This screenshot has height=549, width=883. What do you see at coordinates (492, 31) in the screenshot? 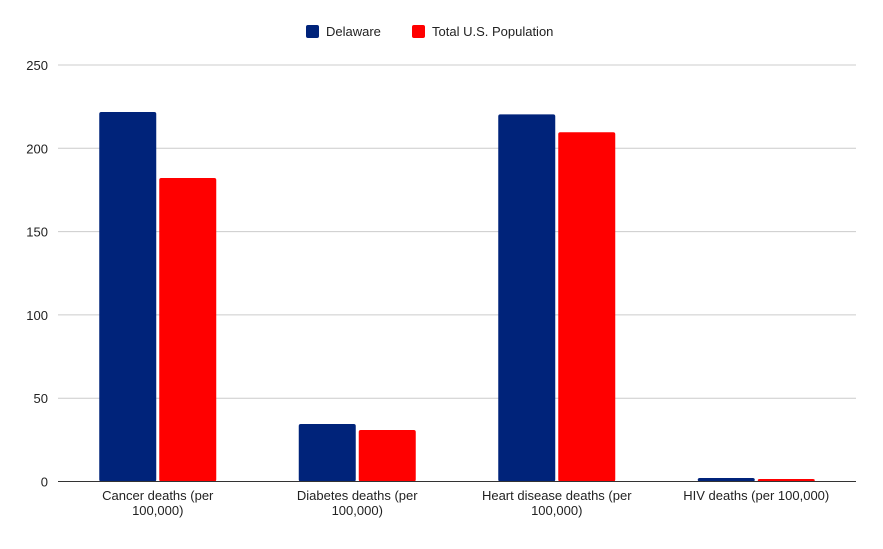
I see `legend-label: Total U.S. Population` at bounding box center [492, 31].